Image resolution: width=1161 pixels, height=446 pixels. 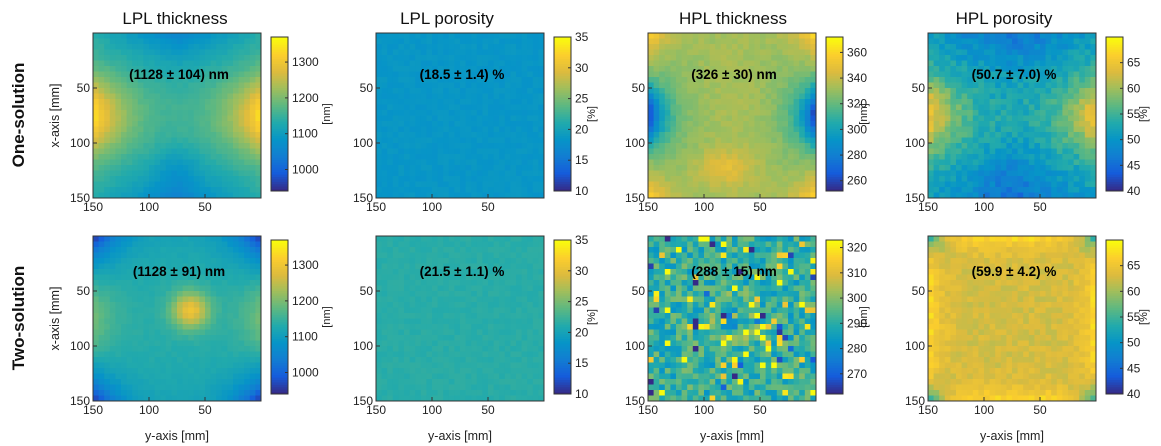 What do you see at coordinates (582, 99) in the screenshot?
I see `colorbar-tick-label: 25` at bounding box center [582, 99].